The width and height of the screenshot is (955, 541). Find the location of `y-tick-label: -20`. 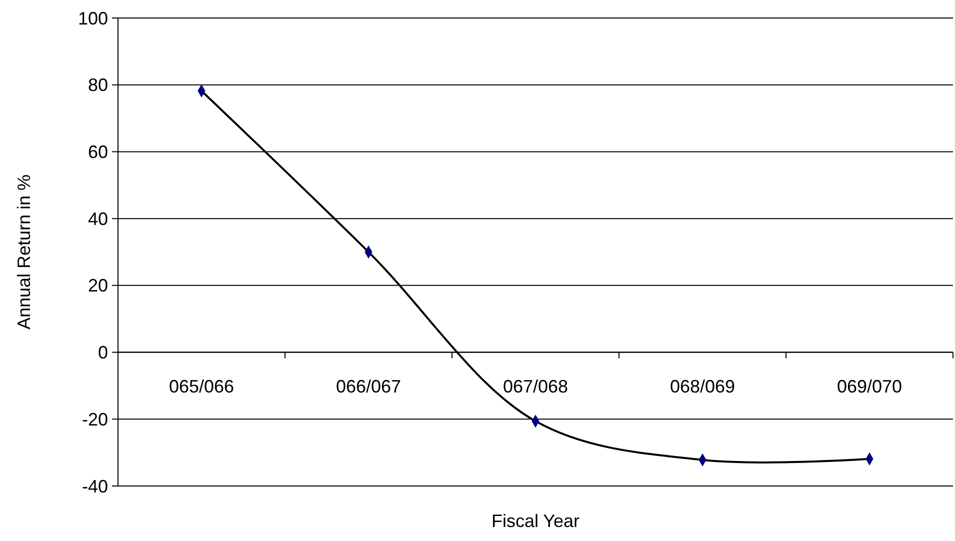

y-tick-label: -20 is located at coordinates (95, 419).